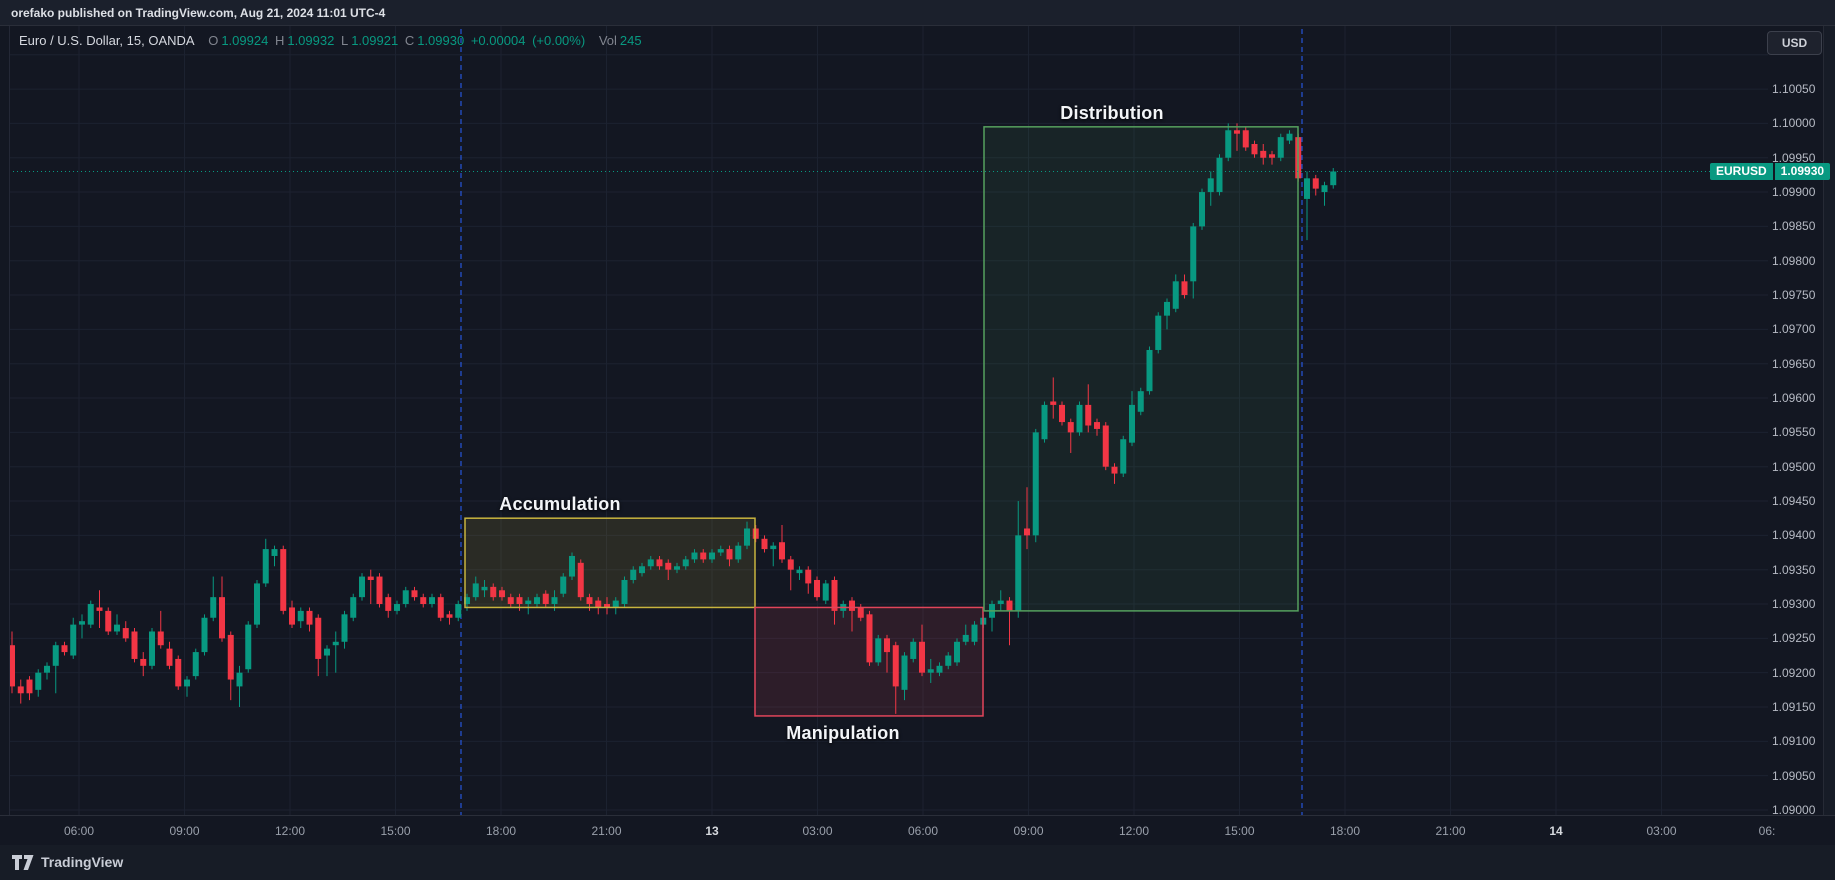 Image resolution: width=1835 pixels, height=880 pixels. What do you see at coordinates (23, 862) in the screenshot?
I see `tradingview-logo-icon` at bounding box center [23, 862].